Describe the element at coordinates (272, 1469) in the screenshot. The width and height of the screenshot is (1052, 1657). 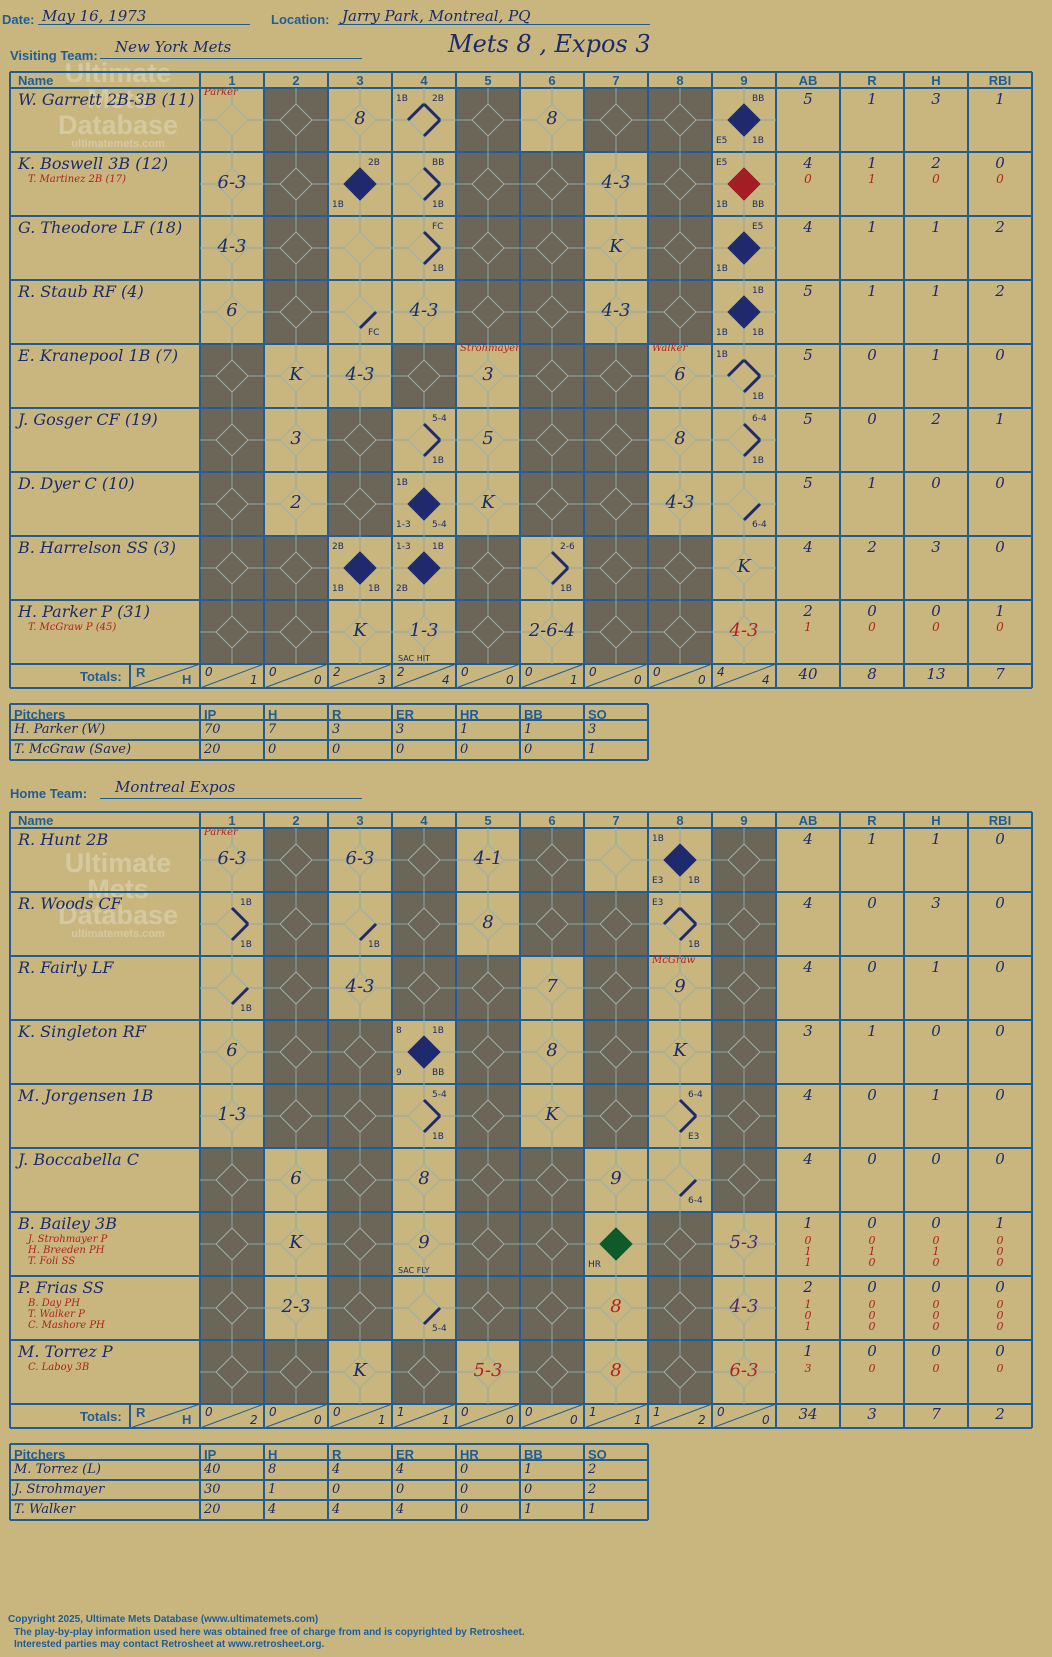
I see `pitcher-stat: 8` at that location.